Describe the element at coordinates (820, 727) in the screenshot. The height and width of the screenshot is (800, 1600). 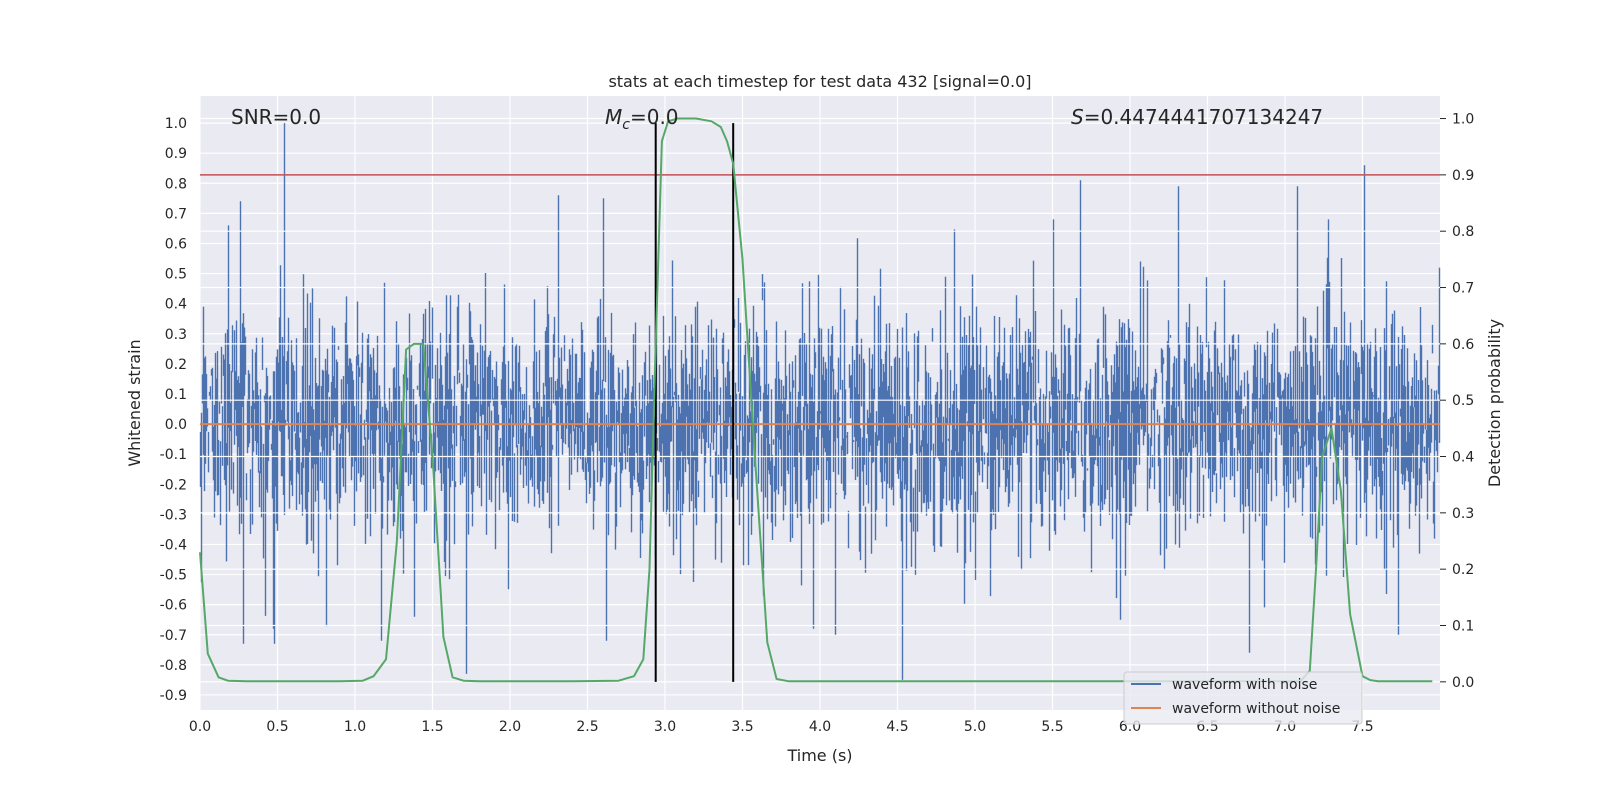
I see `x-tick-label: 4.0` at that location.